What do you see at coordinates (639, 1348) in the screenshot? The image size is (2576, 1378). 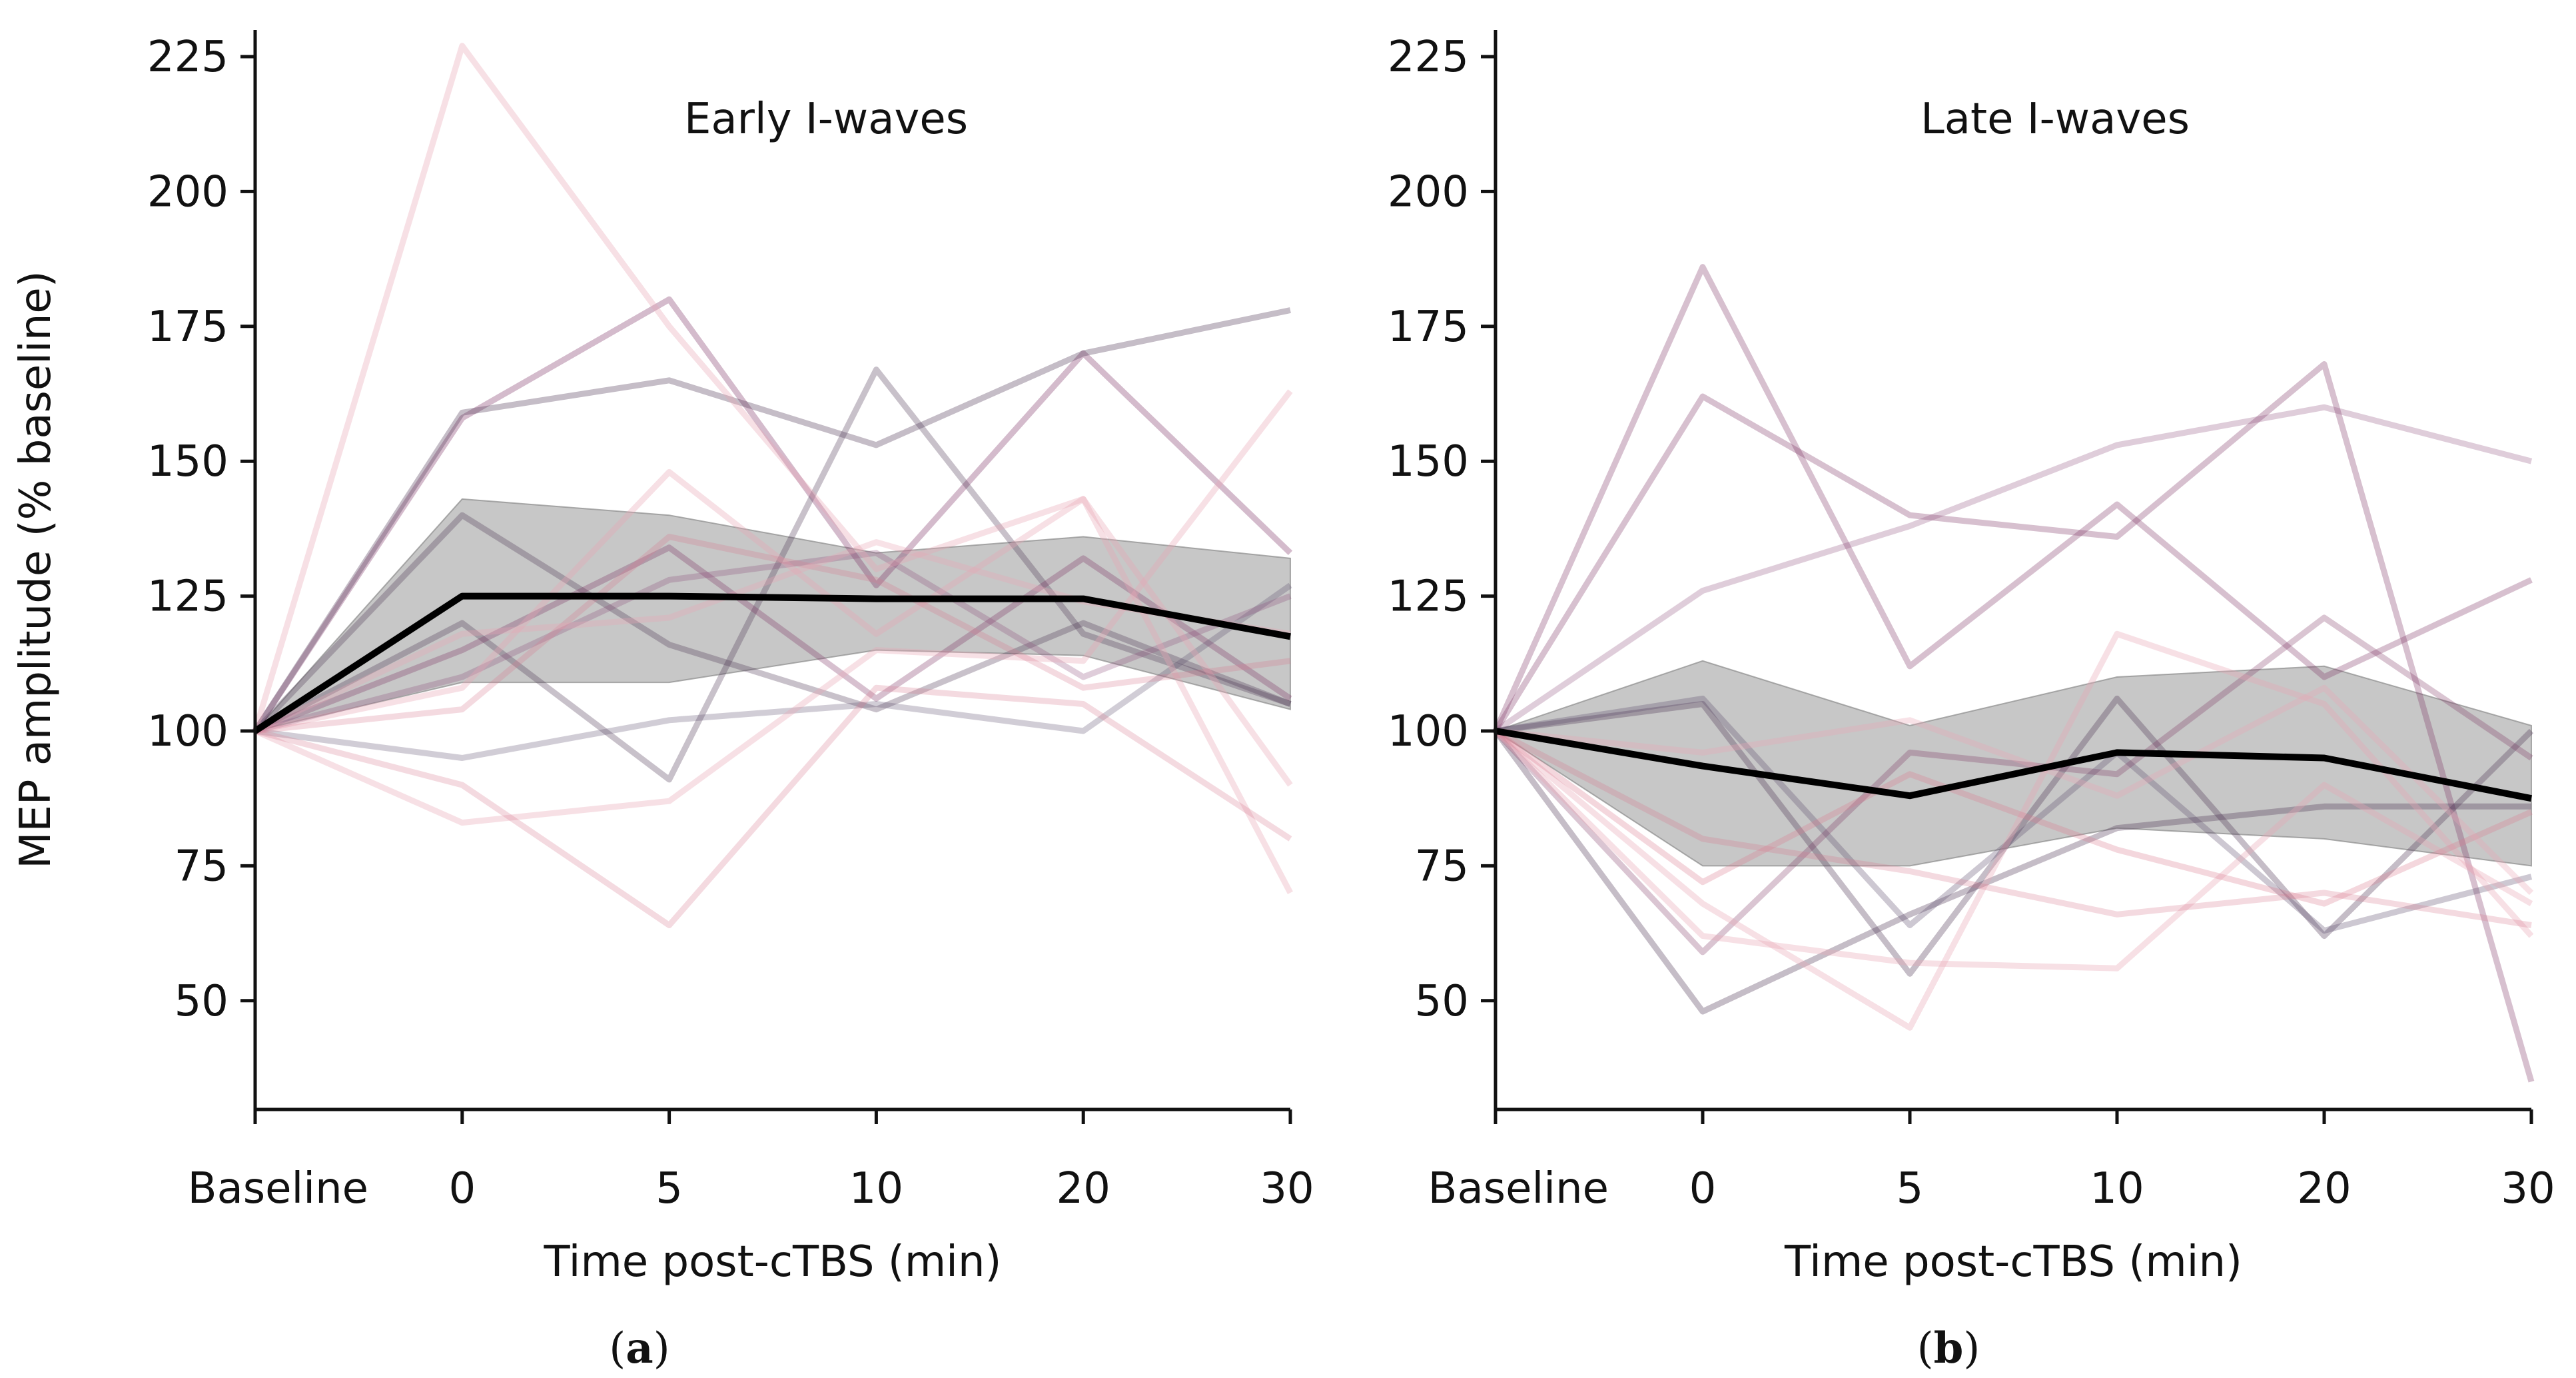 I see `panel-caption: (a)` at bounding box center [639, 1348].